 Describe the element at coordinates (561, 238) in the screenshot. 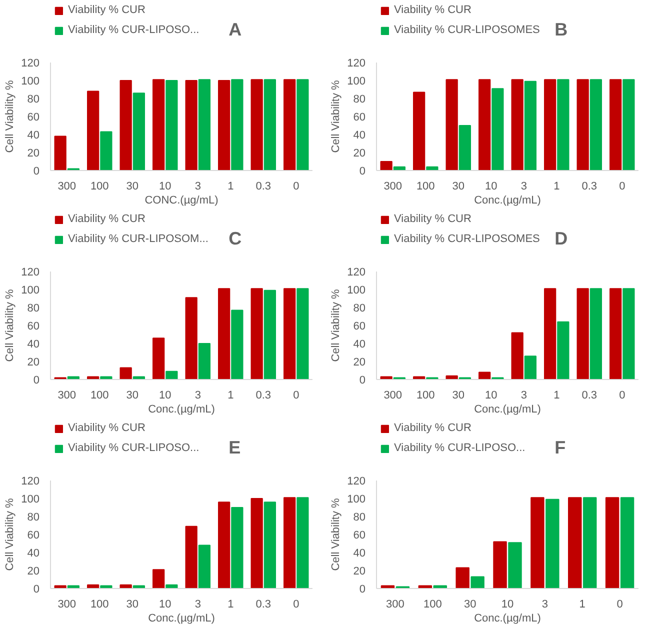

I see `chart-title: D` at that location.